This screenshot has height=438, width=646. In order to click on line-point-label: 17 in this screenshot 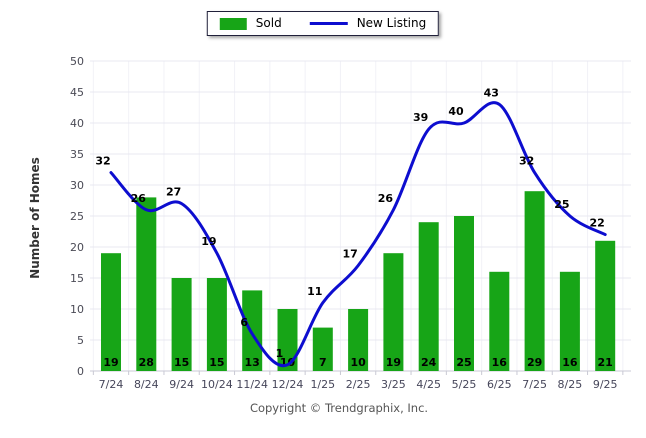, I will do `click(349, 254)`.